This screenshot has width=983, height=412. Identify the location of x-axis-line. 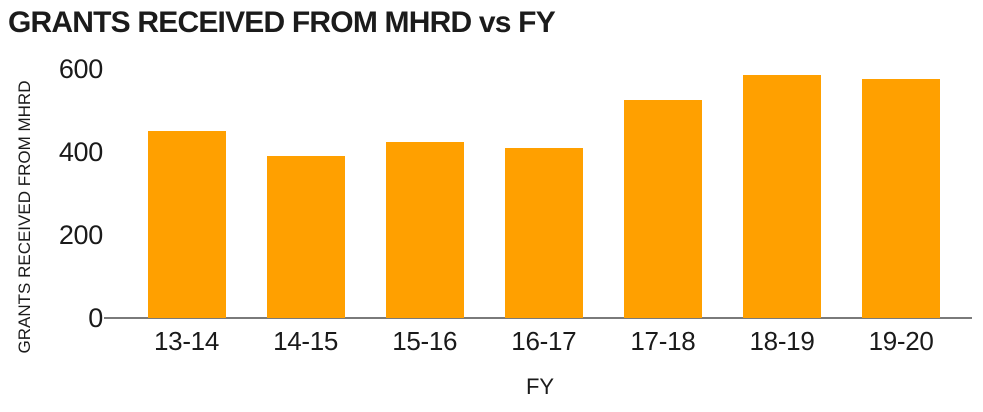
(538, 318).